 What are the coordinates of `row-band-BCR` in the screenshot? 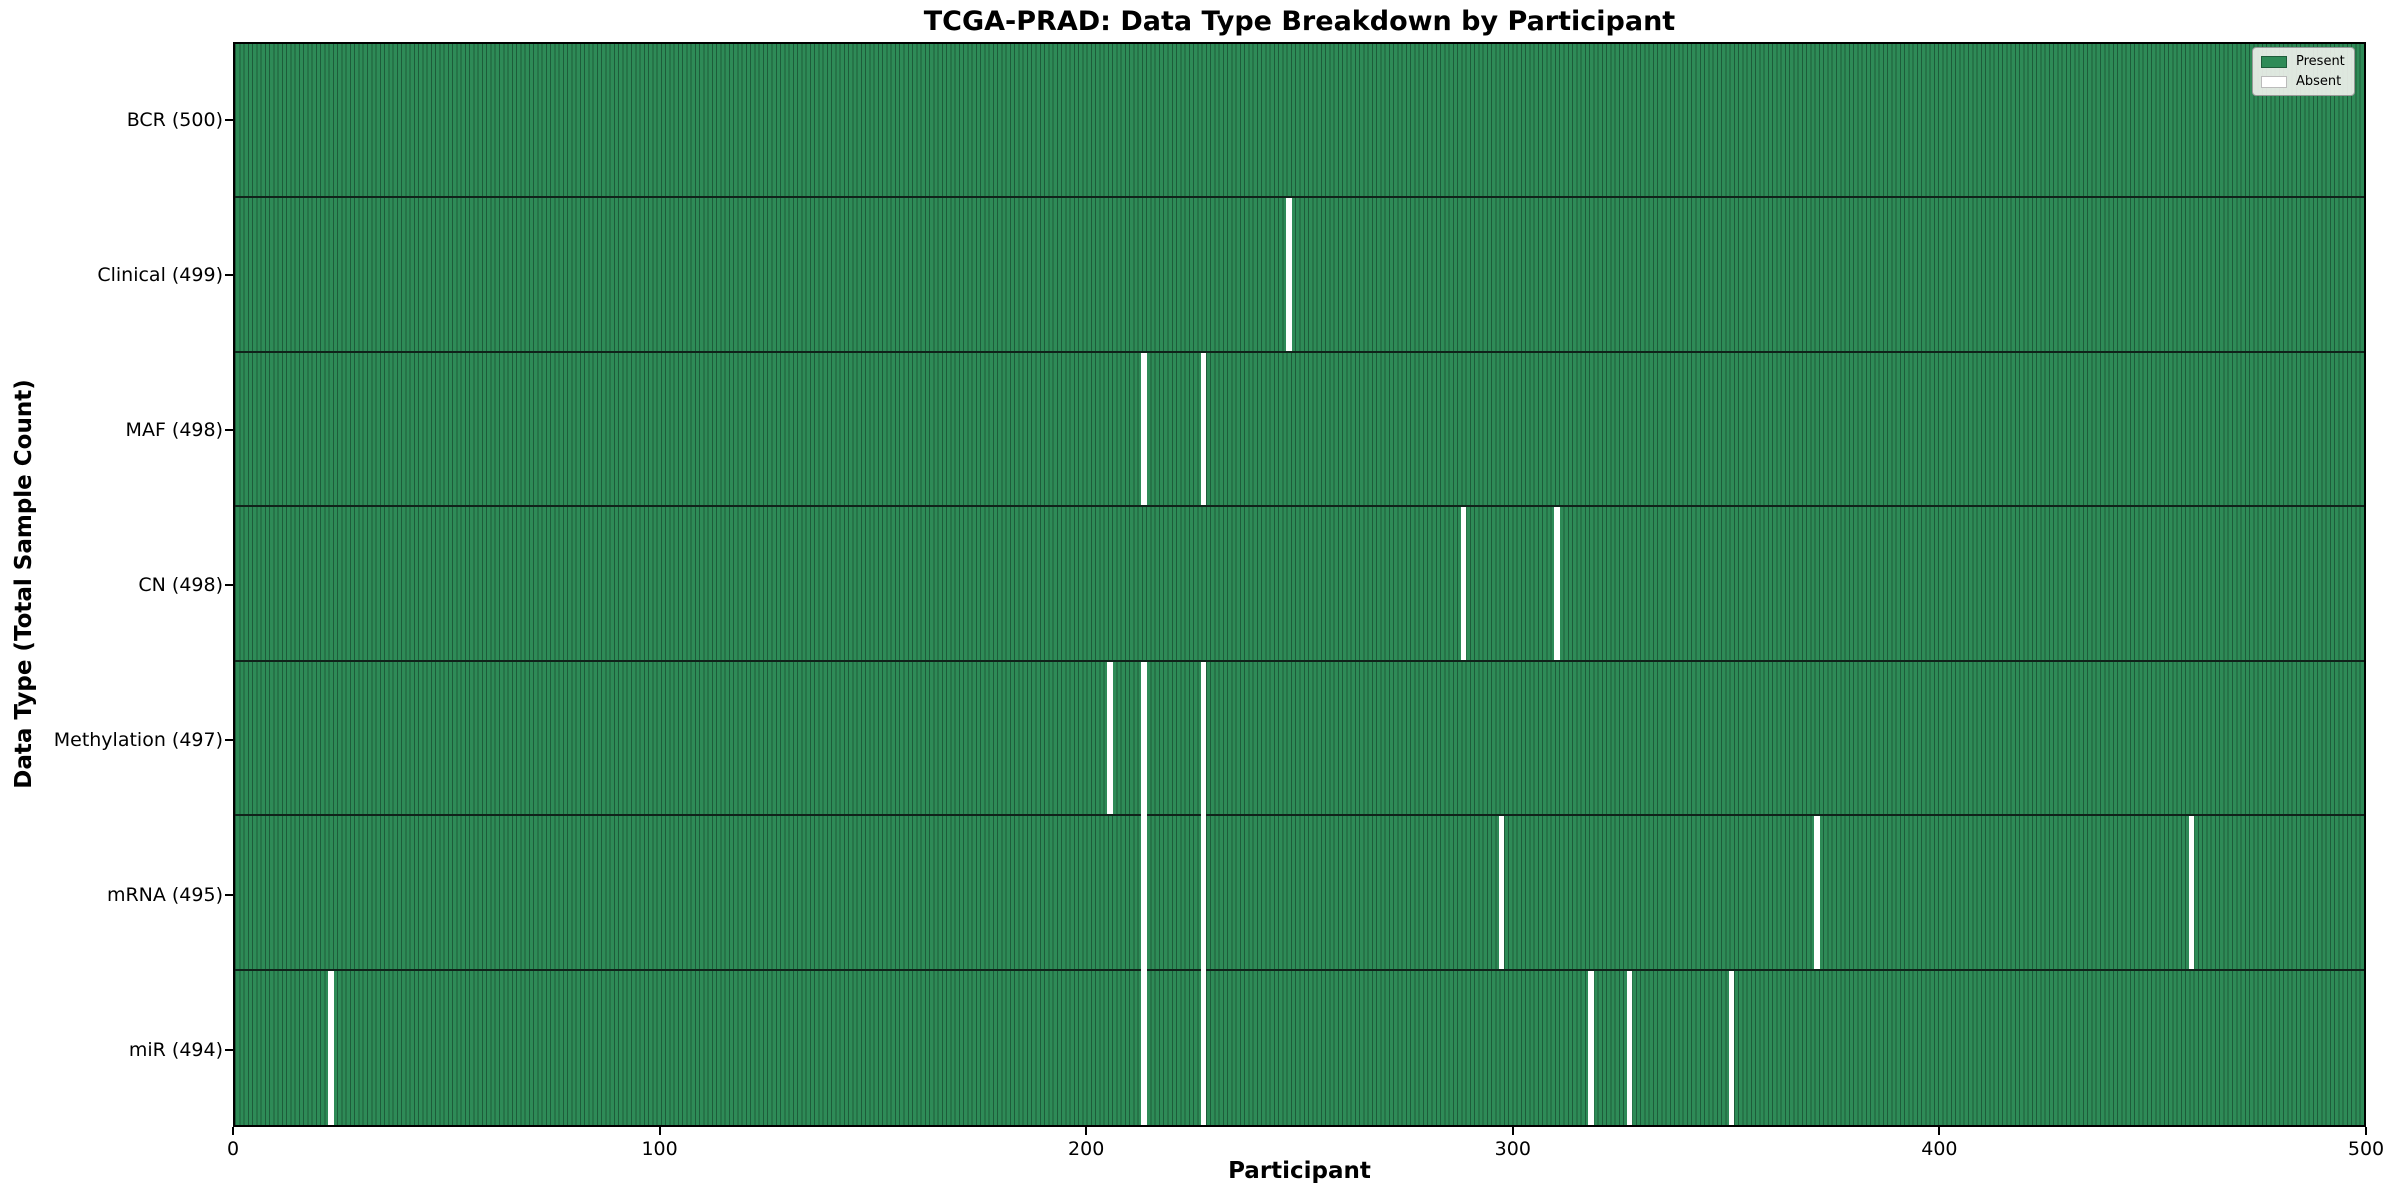 It's located at (1299, 121).